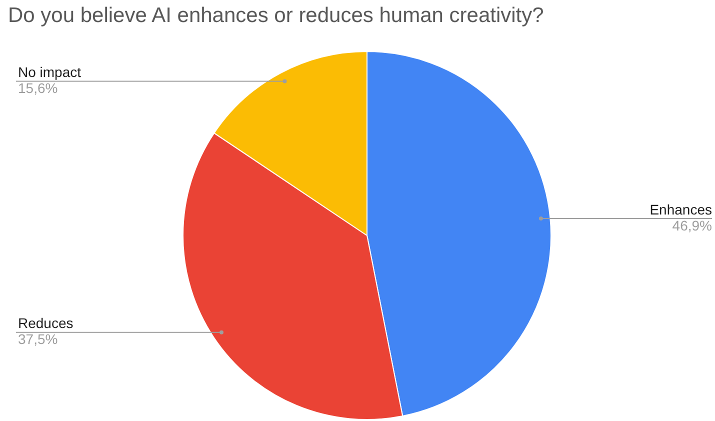 The image size is (715, 421). What do you see at coordinates (681, 209) in the screenshot?
I see `slice-label: Enhances` at bounding box center [681, 209].